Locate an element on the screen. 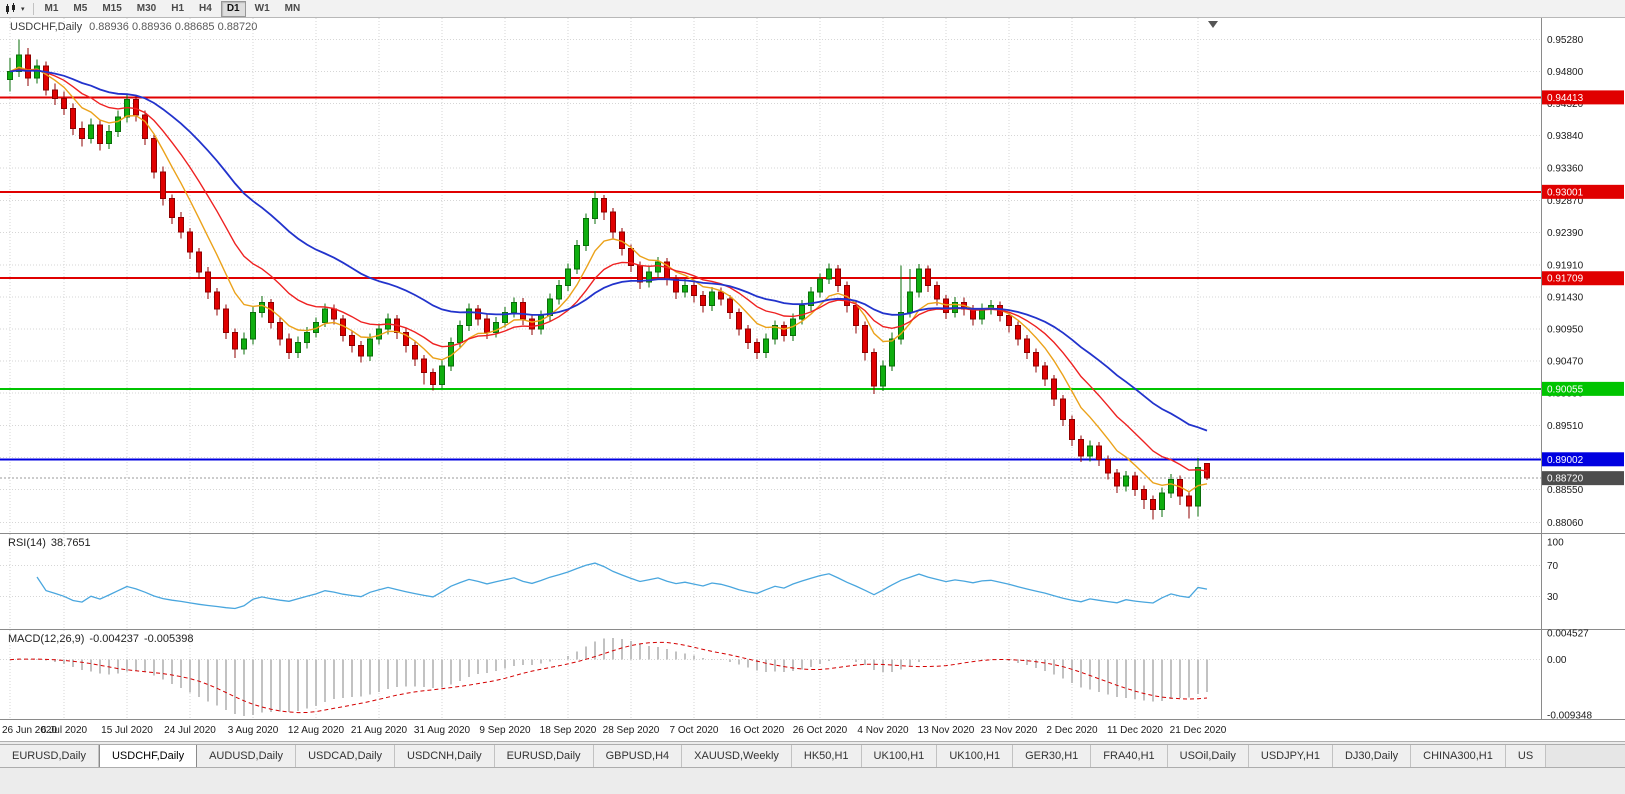 The height and width of the screenshot is (794, 1625). svg-text: 11 Dec 2020 is located at coordinates (1135, 730).